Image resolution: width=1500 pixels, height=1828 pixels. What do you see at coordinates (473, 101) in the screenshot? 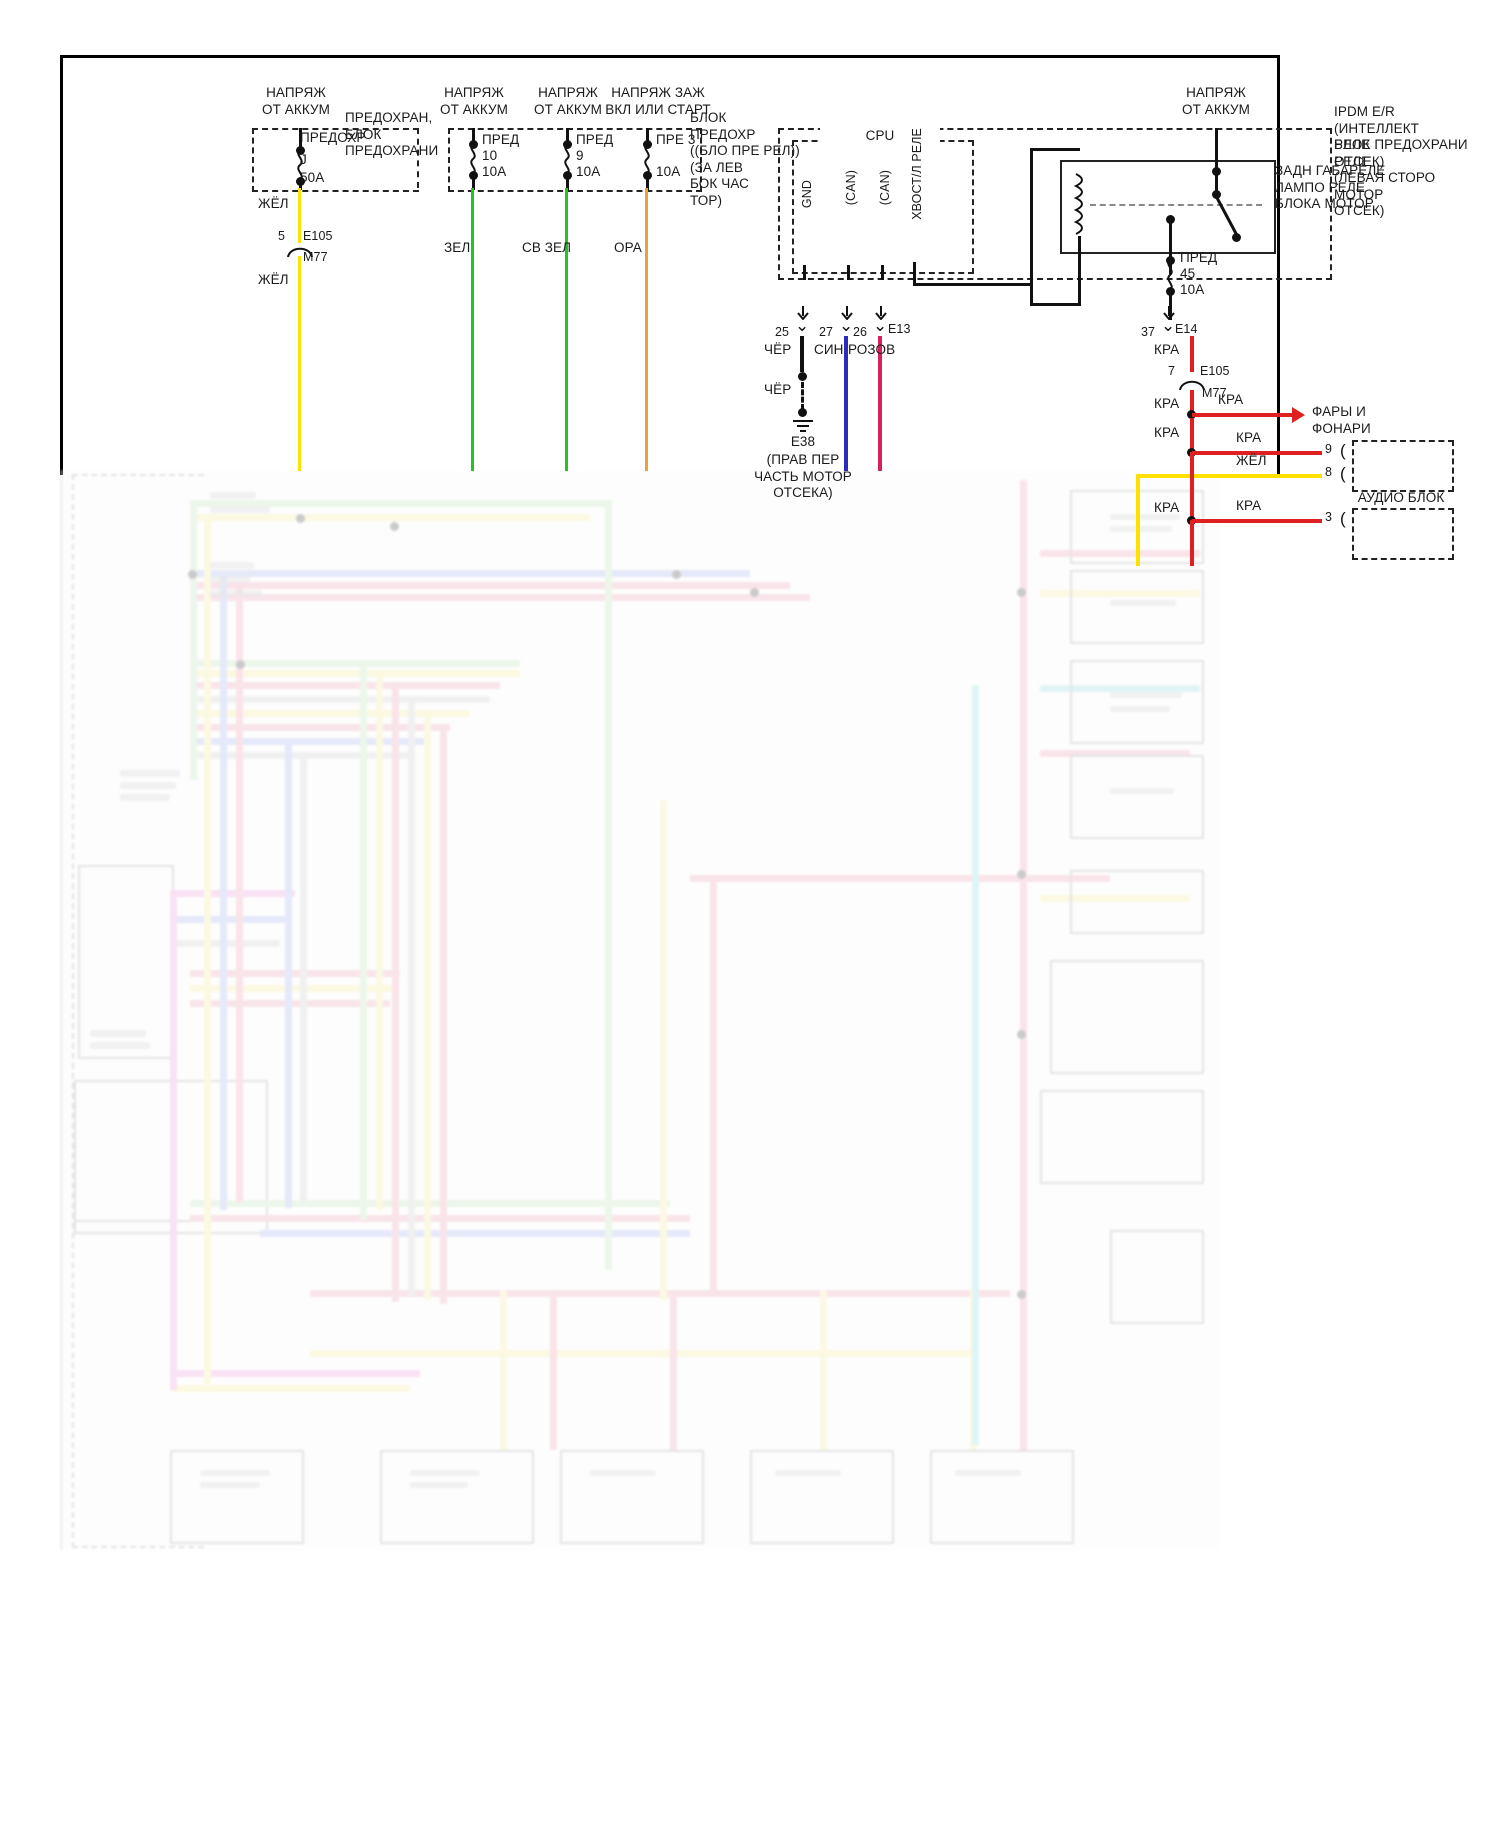
I see `battery-voltage-label-f10: НАПРЯЖ ОТ АККУМ` at bounding box center [473, 101].